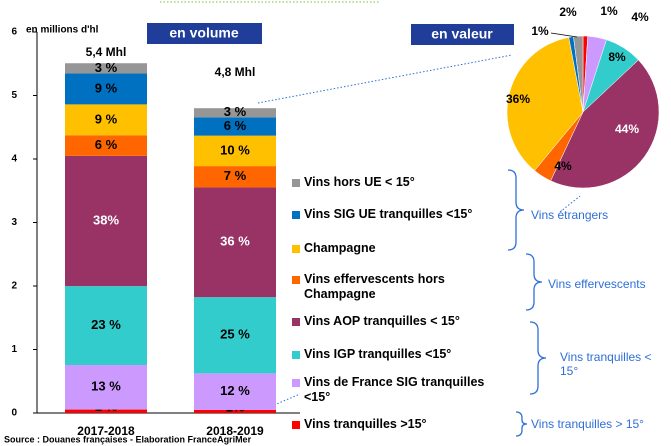  Describe the element at coordinates (14, 222) in the screenshot. I see `y-tick-label: 3` at that location.